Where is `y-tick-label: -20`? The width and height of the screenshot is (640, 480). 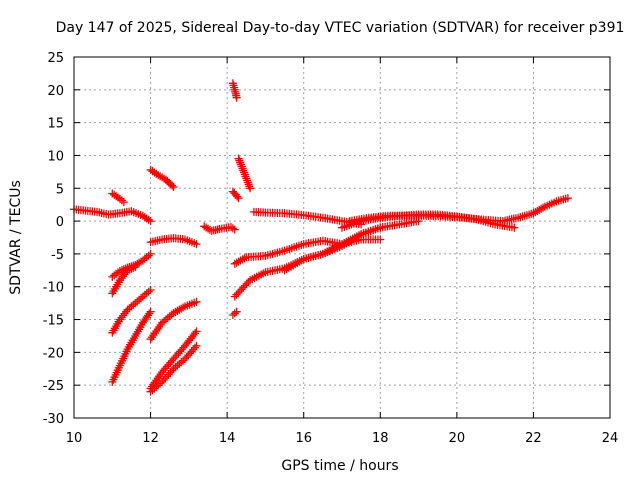
y-tick-label: -20 is located at coordinates (53, 353).